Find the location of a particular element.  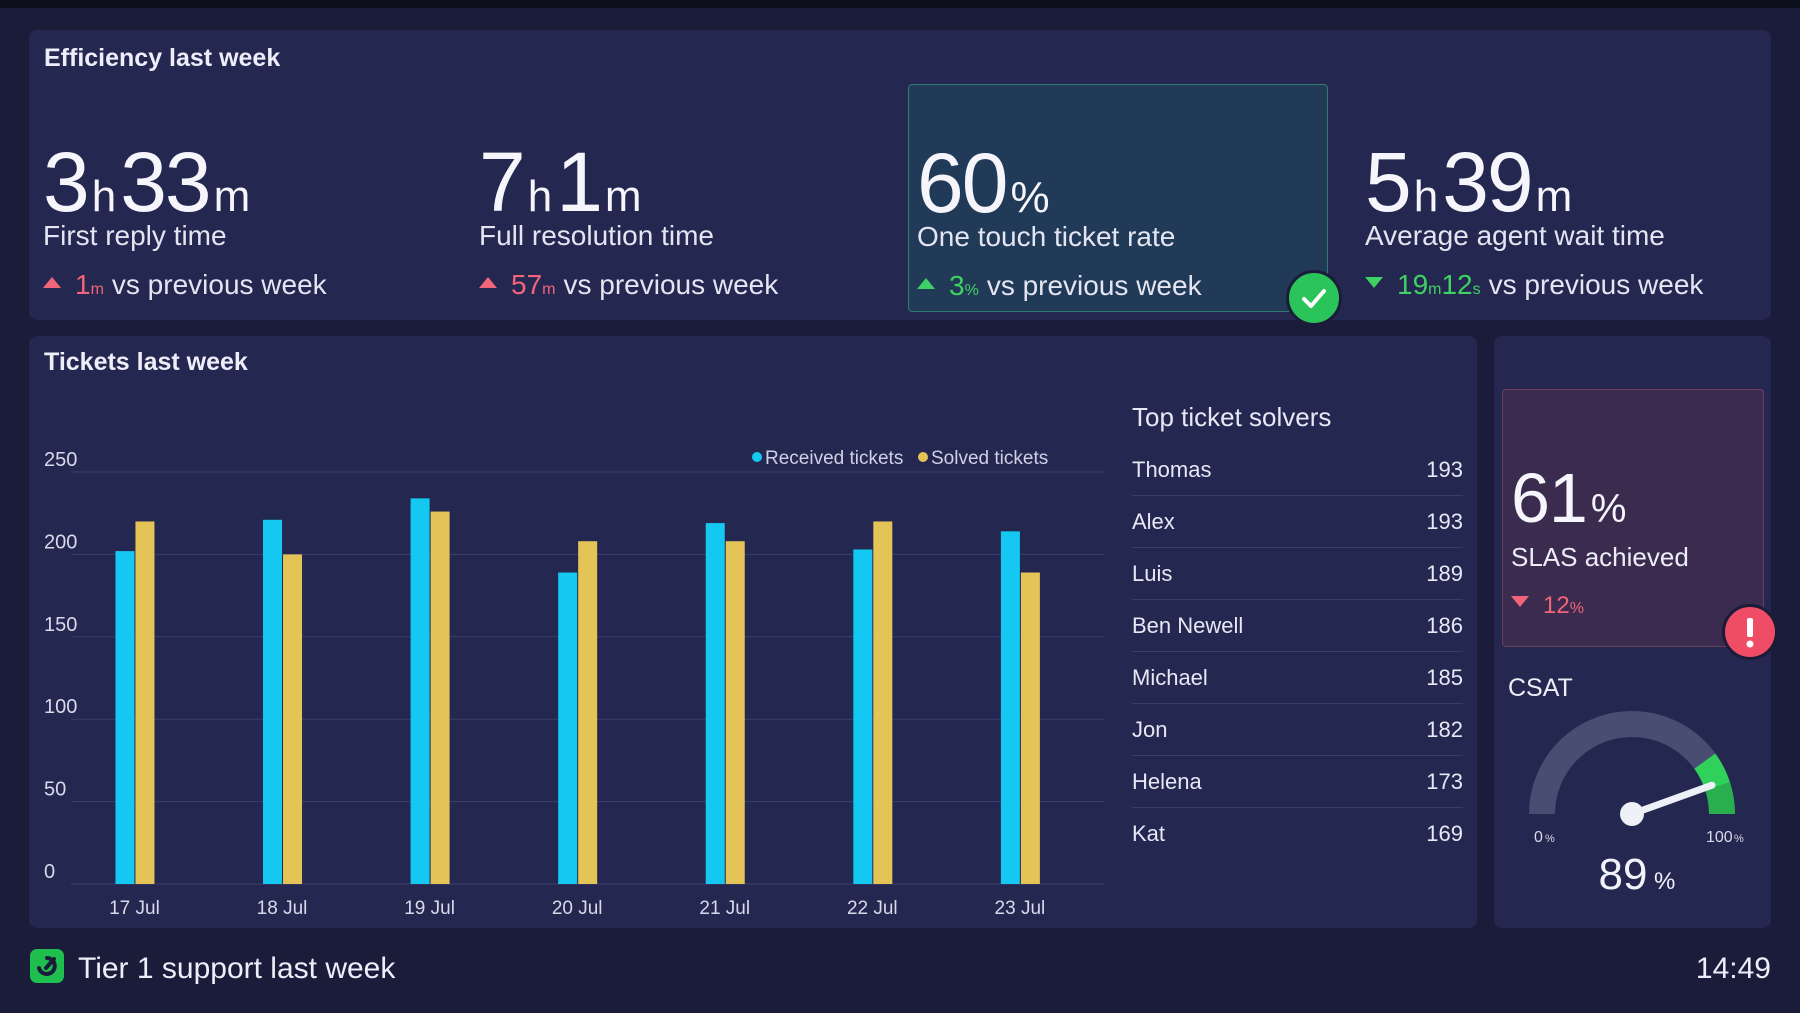

metric-delta: 3% vs previous week is located at coordinates (1059, 286).